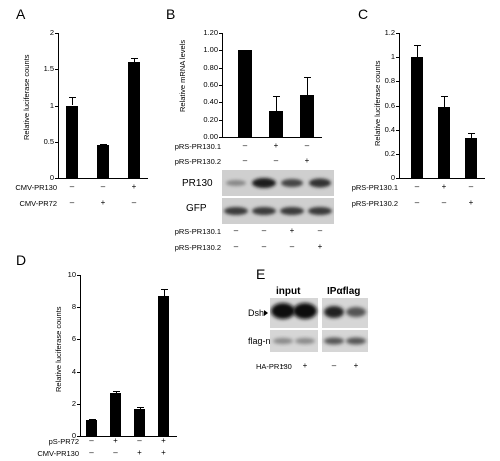 The image size is (500, 461). Describe the element at coordinates (374, 203) in the screenshot. I see `panel-c-row-label: pRS-PR130.2` at that location.